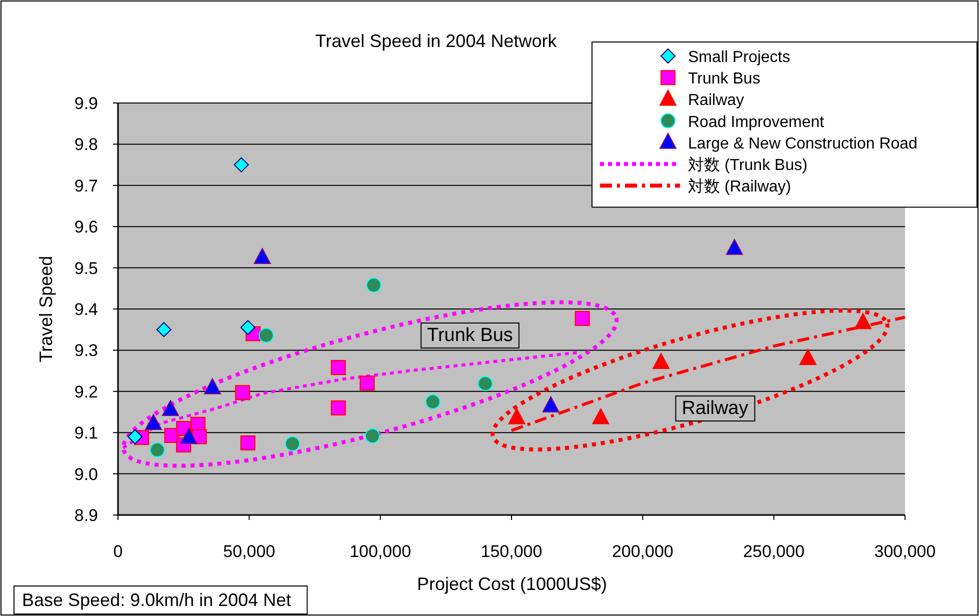 The width and height of the screenshot is (979, 616). Describe the element at coordinates (86, 392) in the screenshot. I see `y-tick-label: 9.2` at that location.